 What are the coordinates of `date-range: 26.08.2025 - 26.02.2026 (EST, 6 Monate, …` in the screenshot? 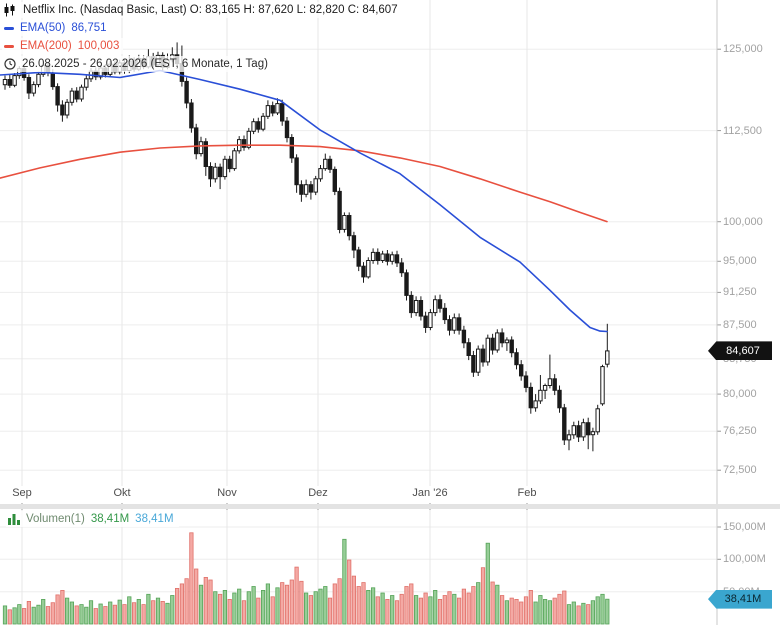 It's located at (145, 64).